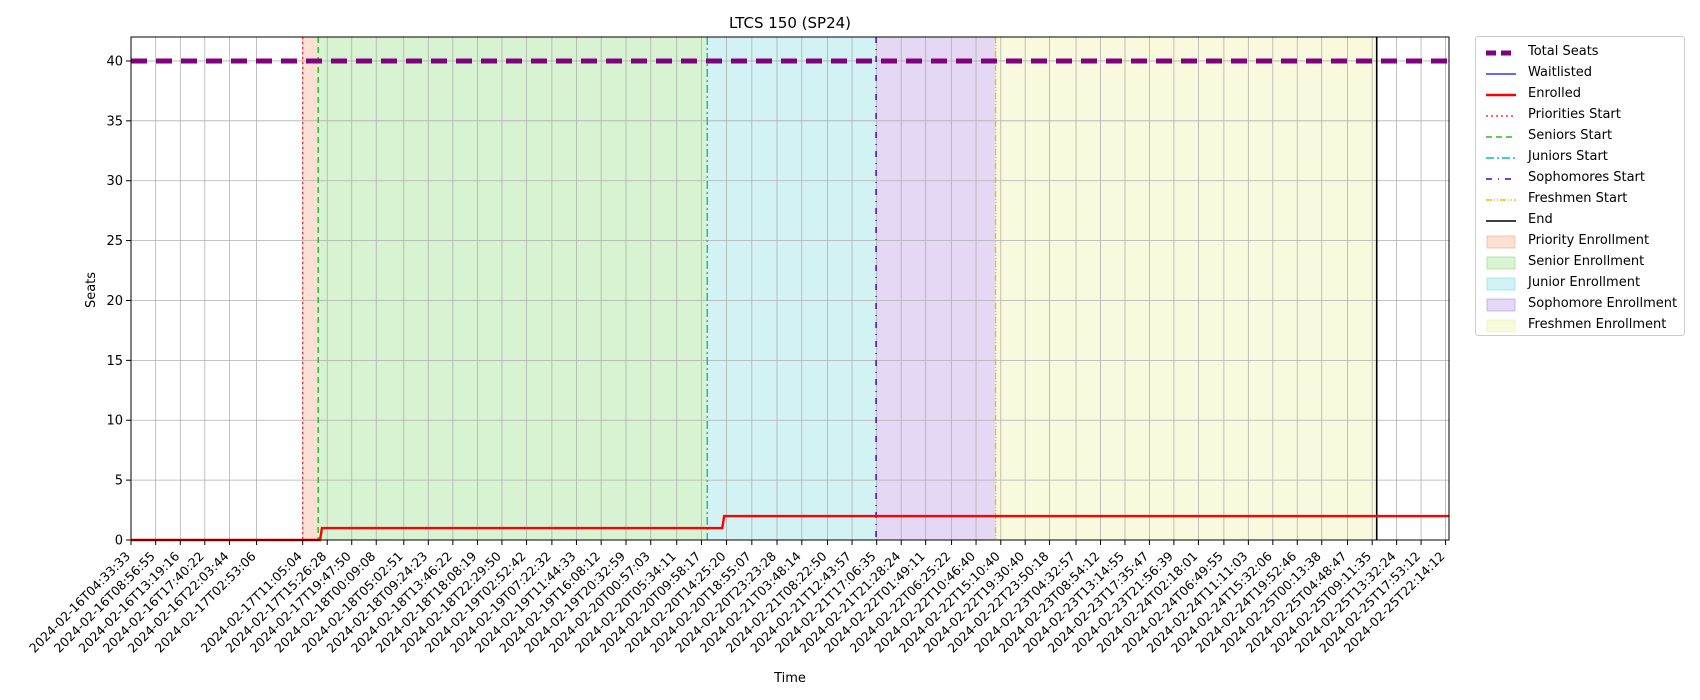 Image resolution: width=1700 pixels, height=700 pixels. I want to click on legend-label: Senior Enrollment, so click(1586, 261).